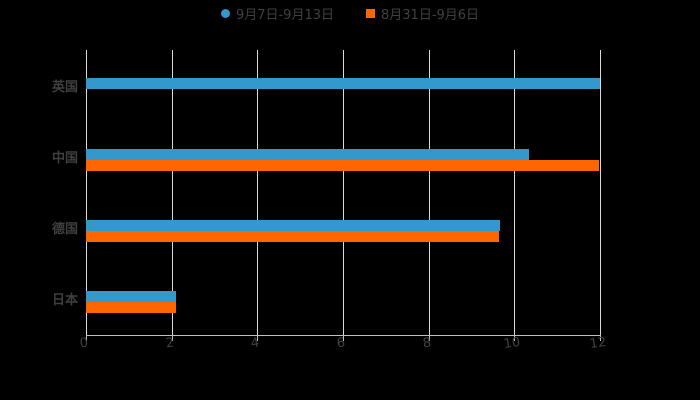  What do you see at coordinates (426, 343) in the screenshot?
I see `x-tick-label: 8` at bounding box center [426, 343].